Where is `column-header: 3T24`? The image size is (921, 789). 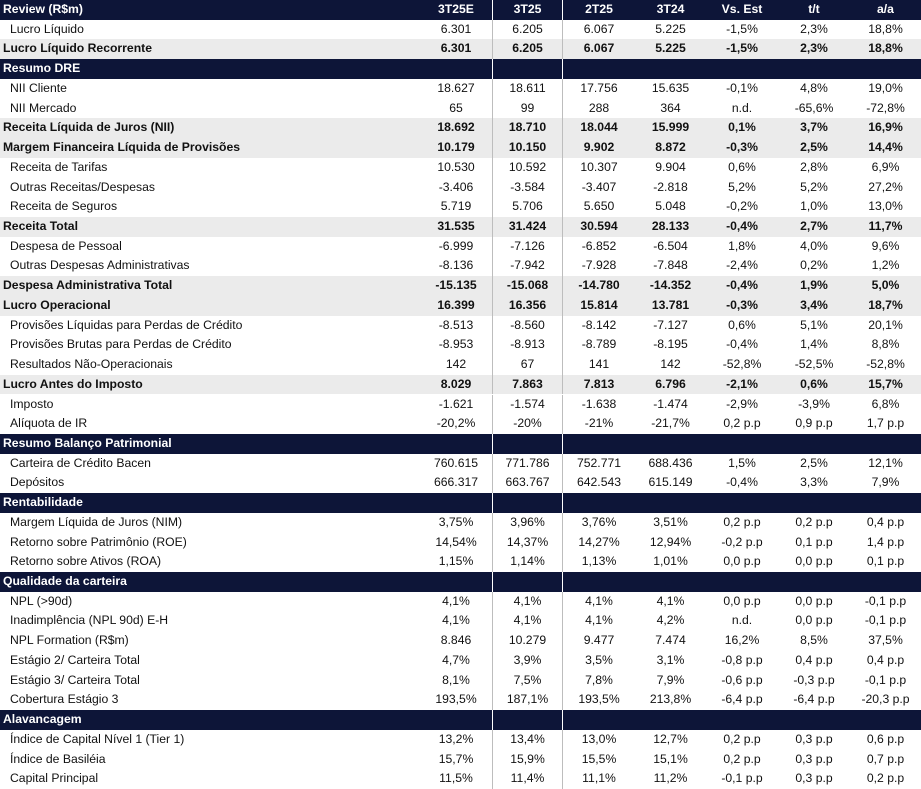 column-header: 3T24 is located at coordinates (670, 9).